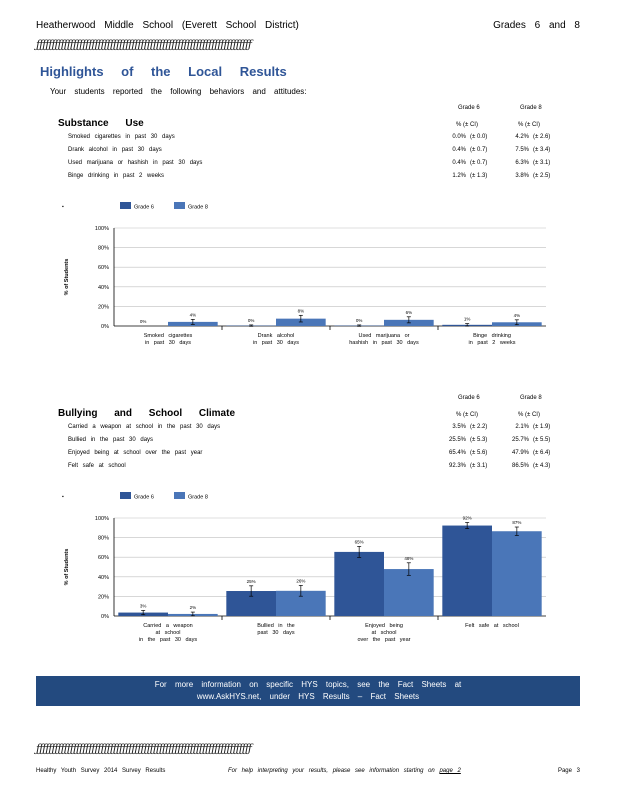 Image resolution: width=618 pixels, height=800 pixels. Describe the element at coordinates (167, 626) in the screenshot. I see `x-tick-label: Carried a weapon` at that location.